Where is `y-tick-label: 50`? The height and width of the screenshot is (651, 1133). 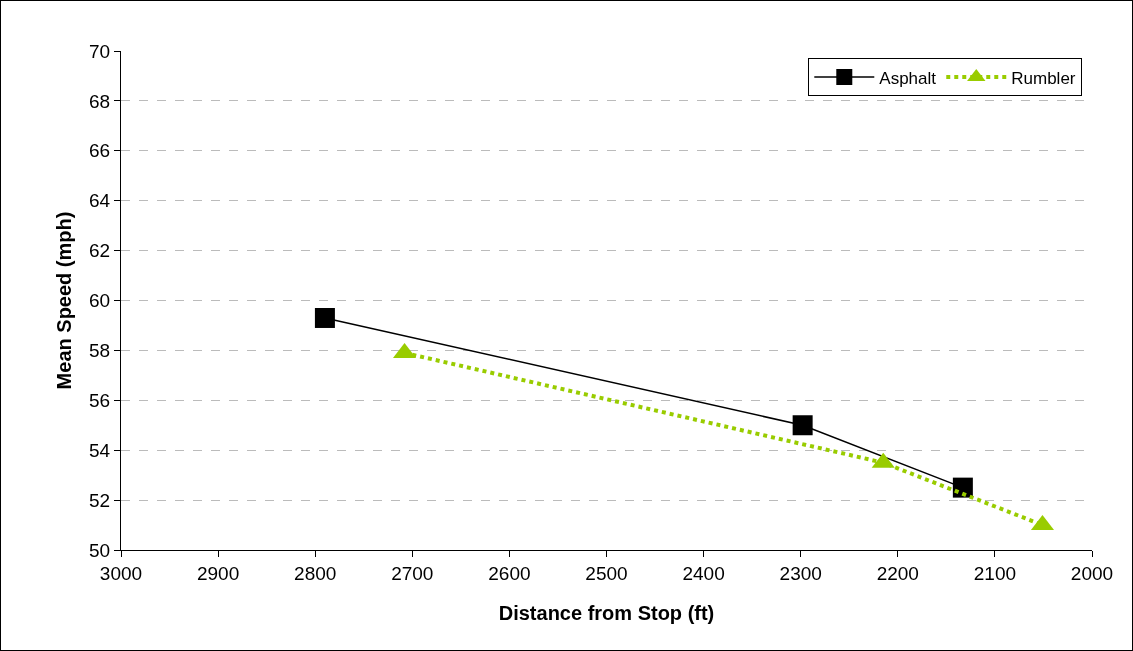
y-tick-label: 50 is located at coordinates (100, 550).